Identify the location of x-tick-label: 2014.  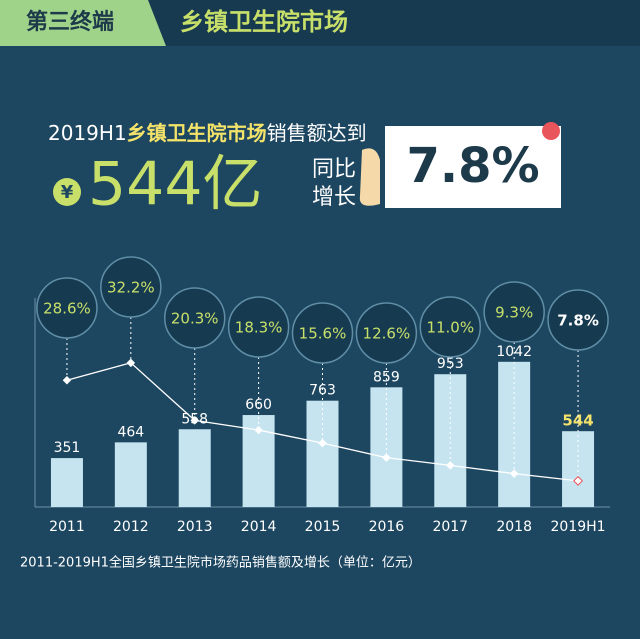
(259, 527).